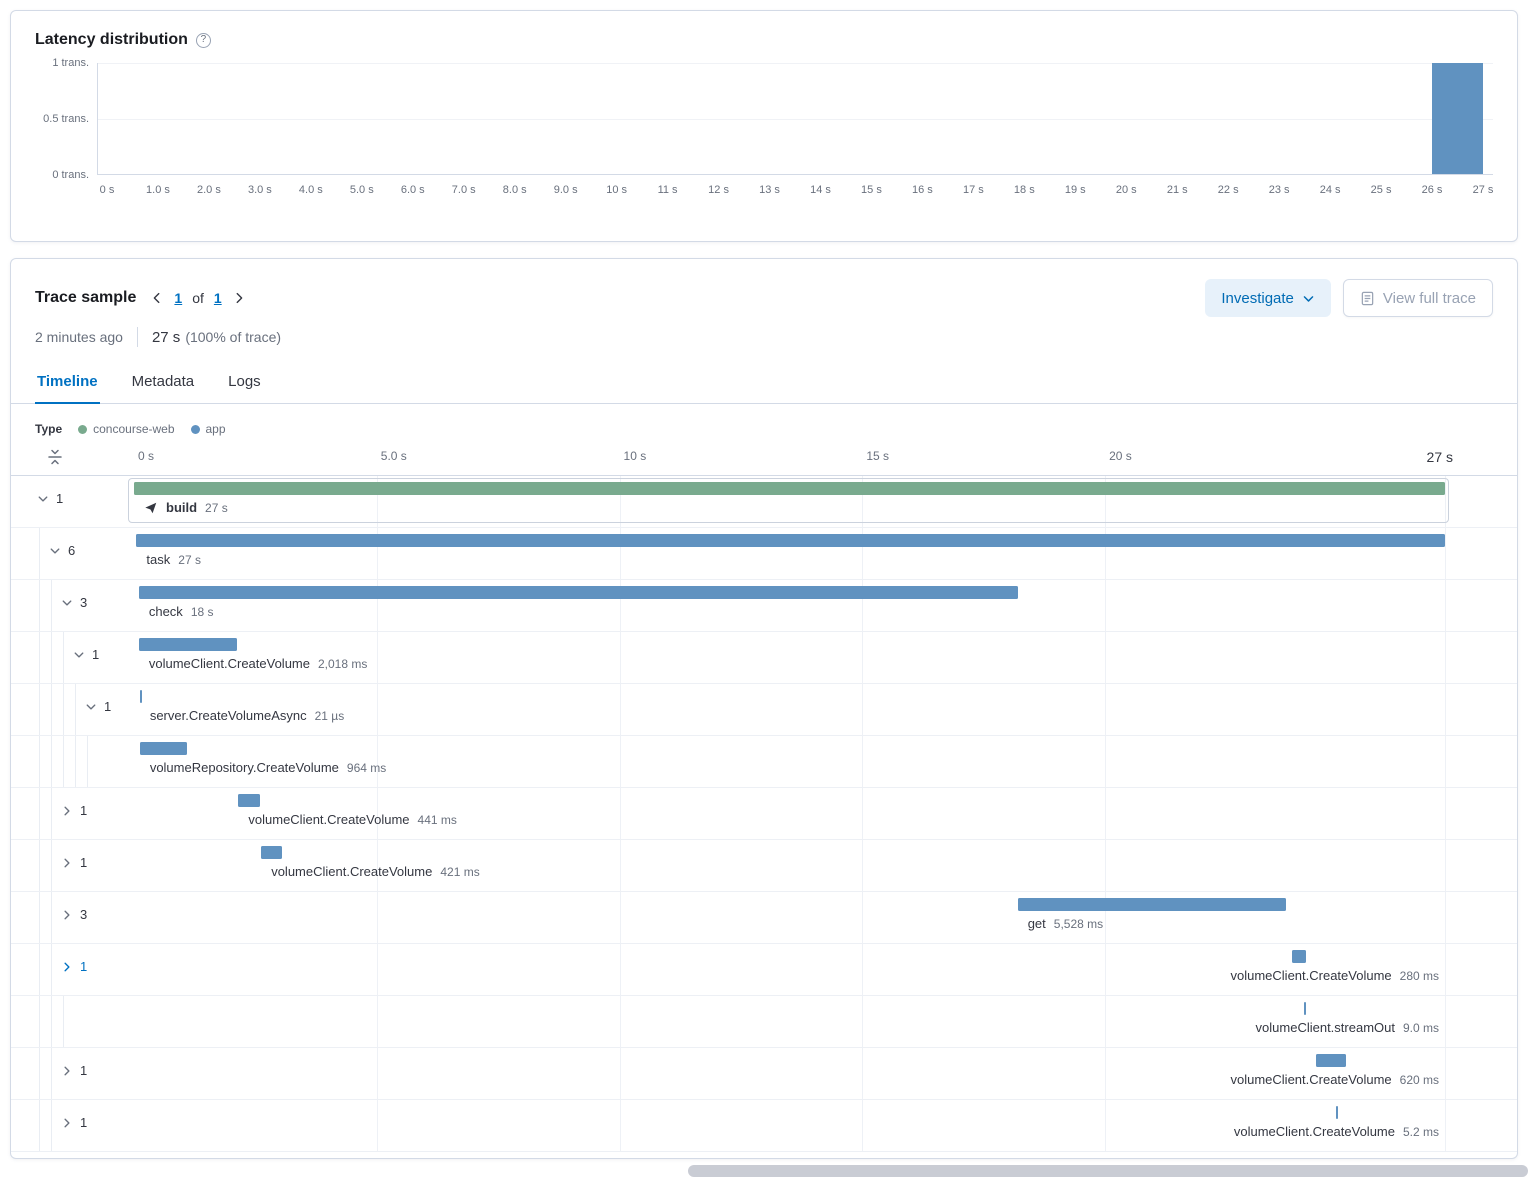  I want to click on latency-y-labels: 1 trans. 0.5 trans. 0 trans., so click(66, 119).